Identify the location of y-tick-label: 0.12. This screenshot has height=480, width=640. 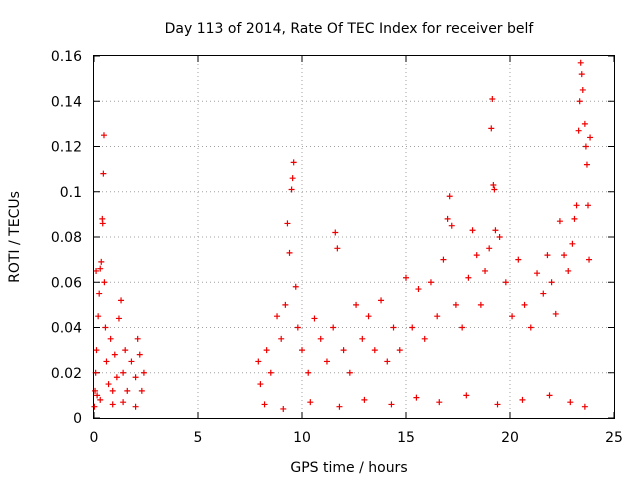
(66, 148).